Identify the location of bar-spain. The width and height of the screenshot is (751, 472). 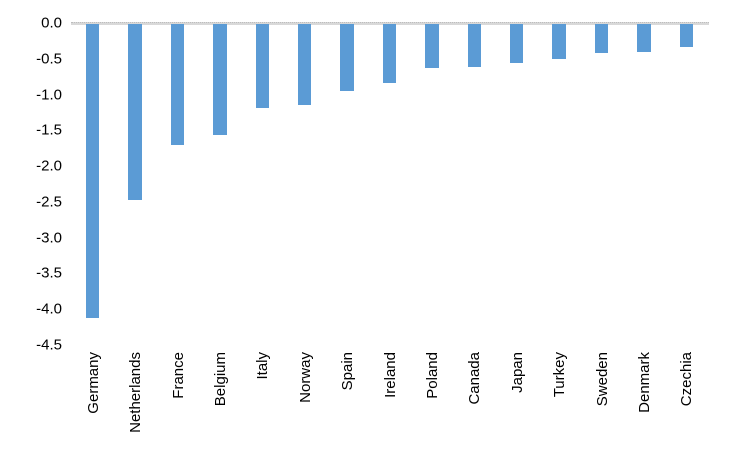
(347, 57).